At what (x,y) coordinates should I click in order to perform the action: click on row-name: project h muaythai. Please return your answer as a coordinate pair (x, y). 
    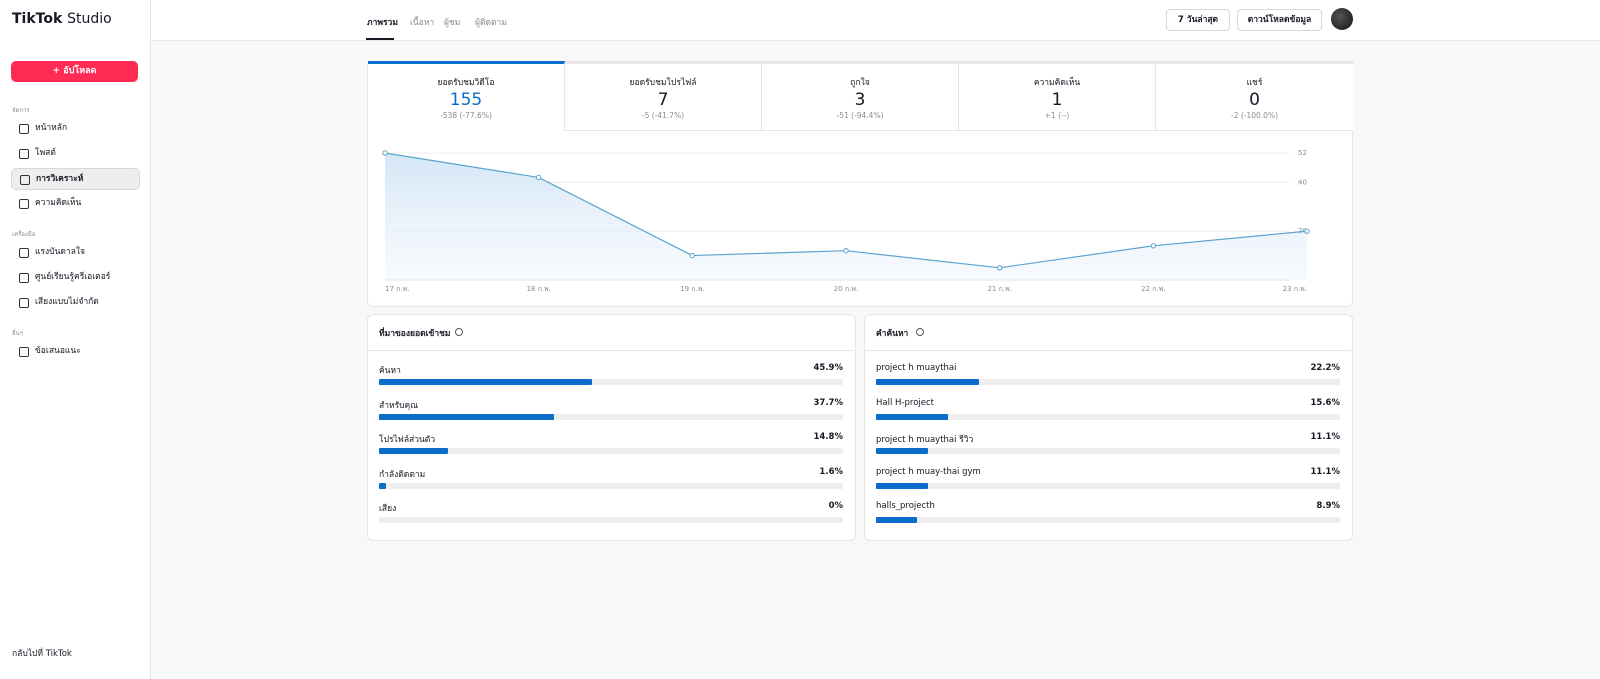
    Looking at the image, I should click on (916, 368).